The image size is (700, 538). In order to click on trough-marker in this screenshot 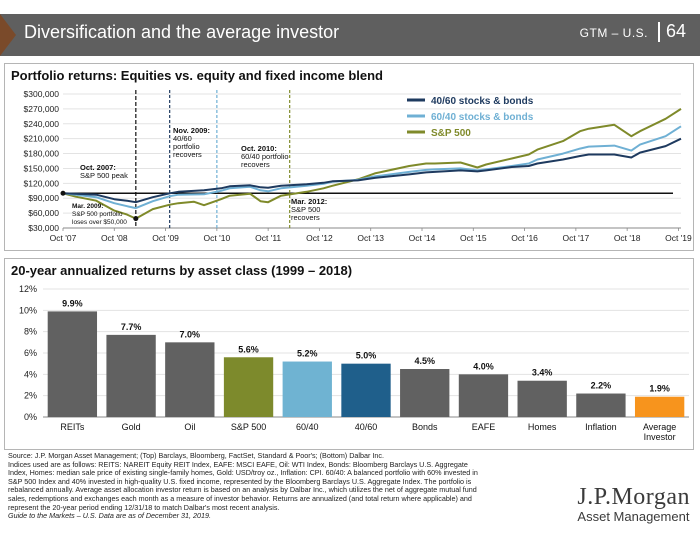, I will do `click(136, 219)`.